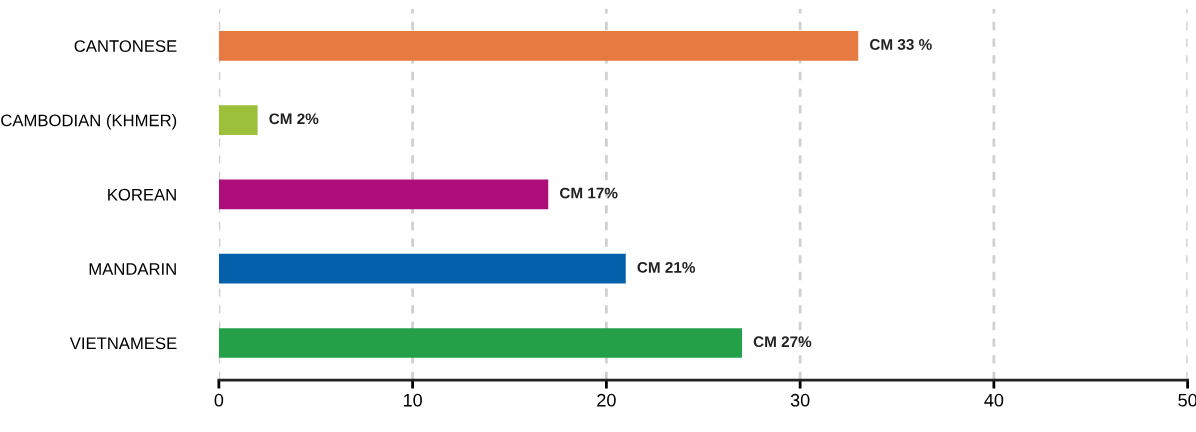 The width and height of the screenshot is (1196, 432). What do you see at coordinates (800, 400) in the screenshot?
I see `x-tick-label: 30` at bounding box center [800, 400].